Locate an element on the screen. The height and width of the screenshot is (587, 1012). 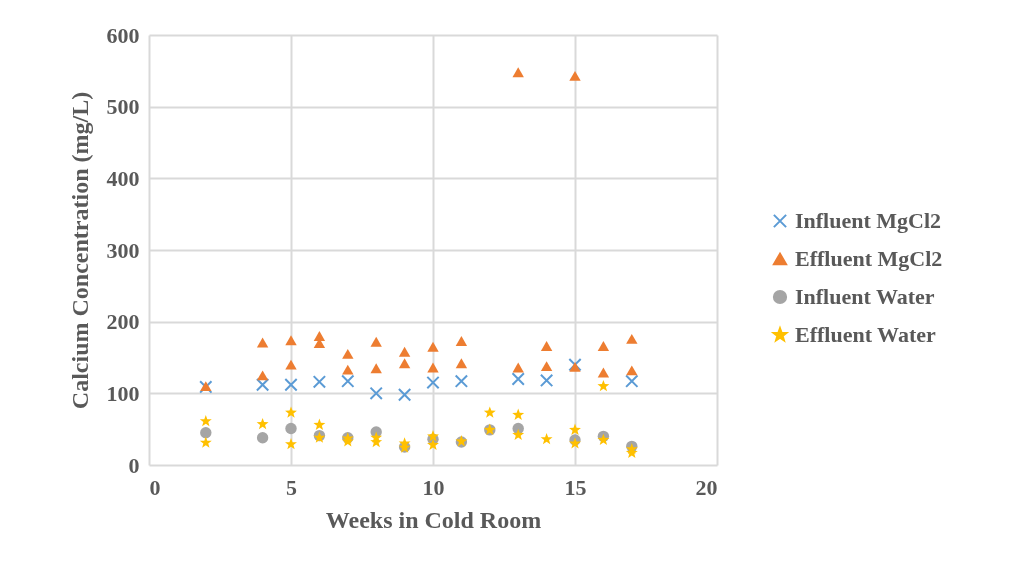
y-tick-label: 500 is located at coordinates (123, 107).